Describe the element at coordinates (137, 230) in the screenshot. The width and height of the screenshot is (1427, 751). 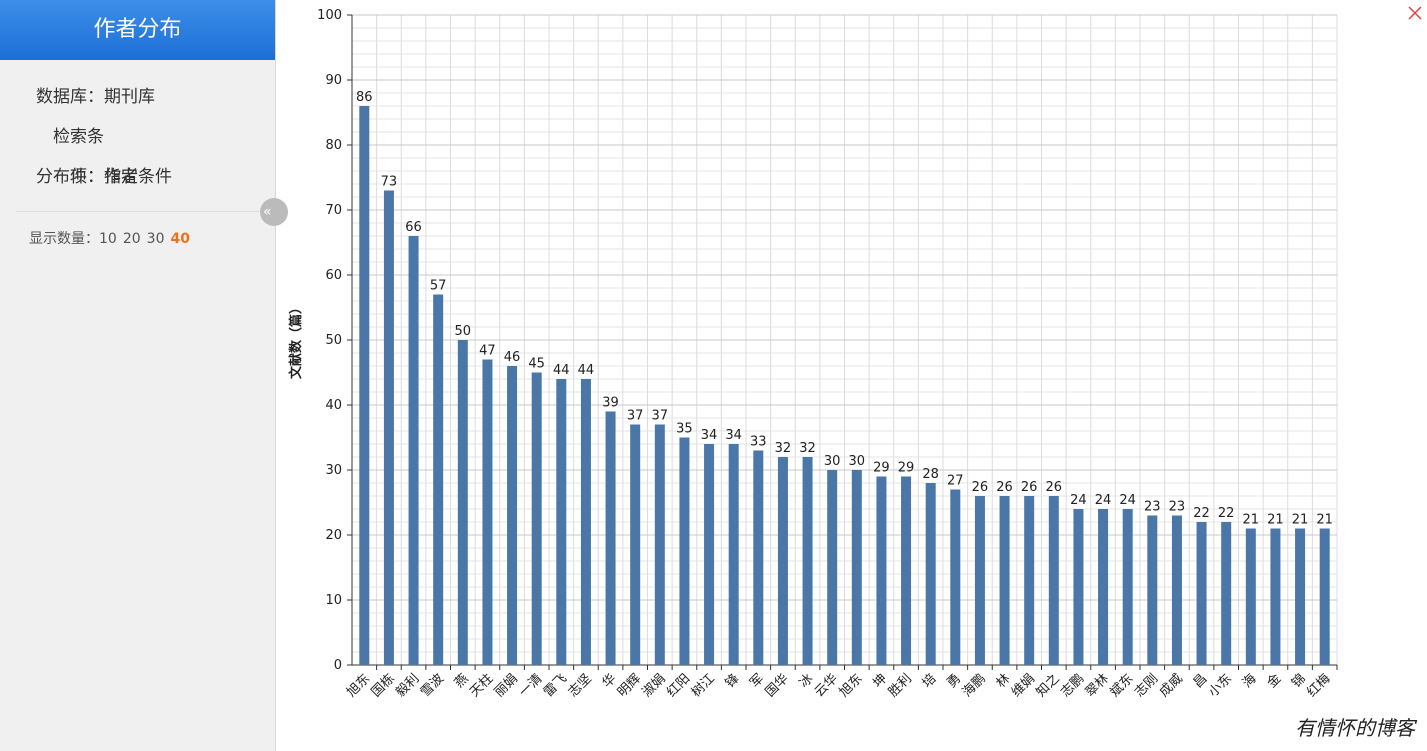
I see `count-selector: 显示数量：10 20 30 40` at that location.